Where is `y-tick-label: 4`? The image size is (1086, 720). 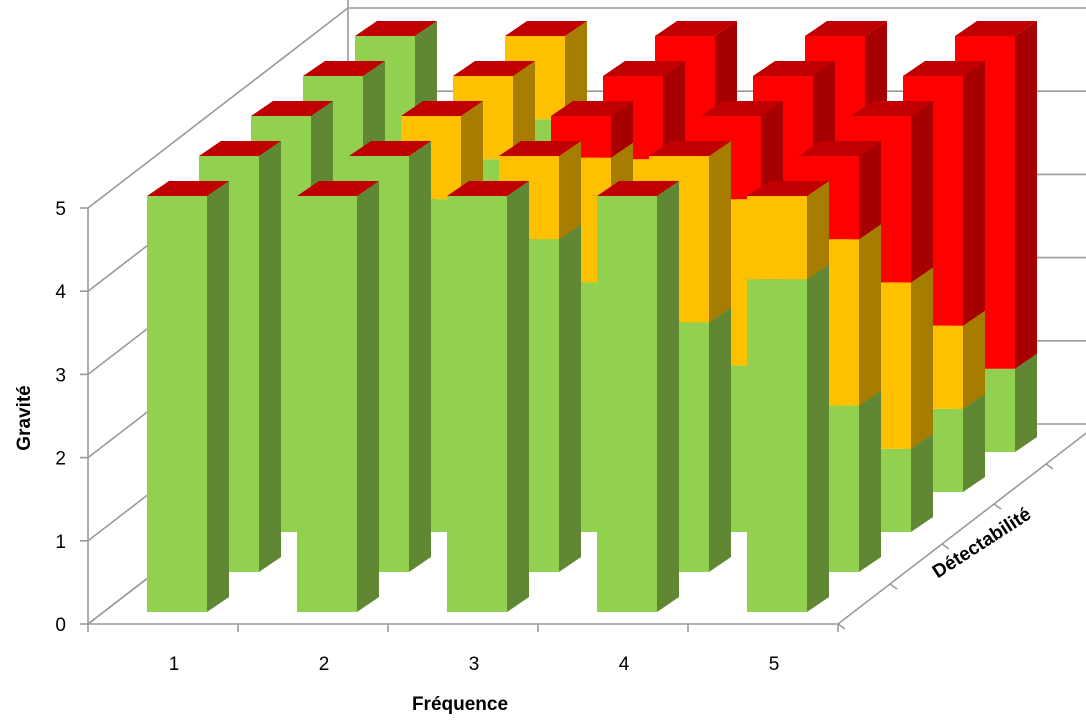
y-tick-label: 4 is located at coordinates (60, 292).